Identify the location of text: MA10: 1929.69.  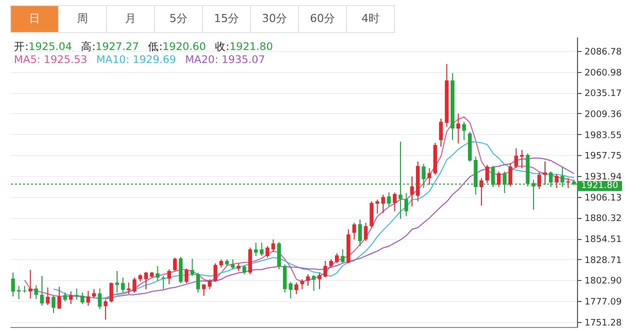
(136, 60).